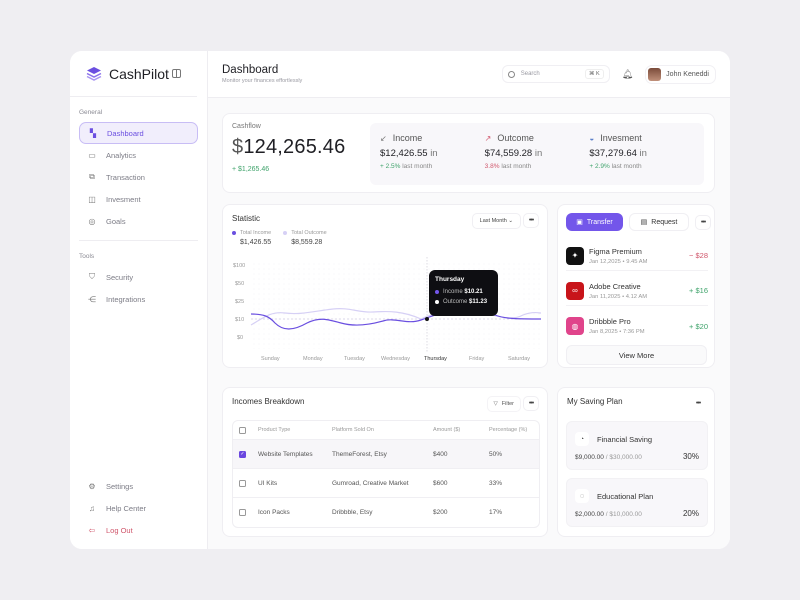 This screenshot has height=600, width=800. Describe the element at coordinates (354, 359) in the screenshot. I see `svg-text: Tuesday` at that location.